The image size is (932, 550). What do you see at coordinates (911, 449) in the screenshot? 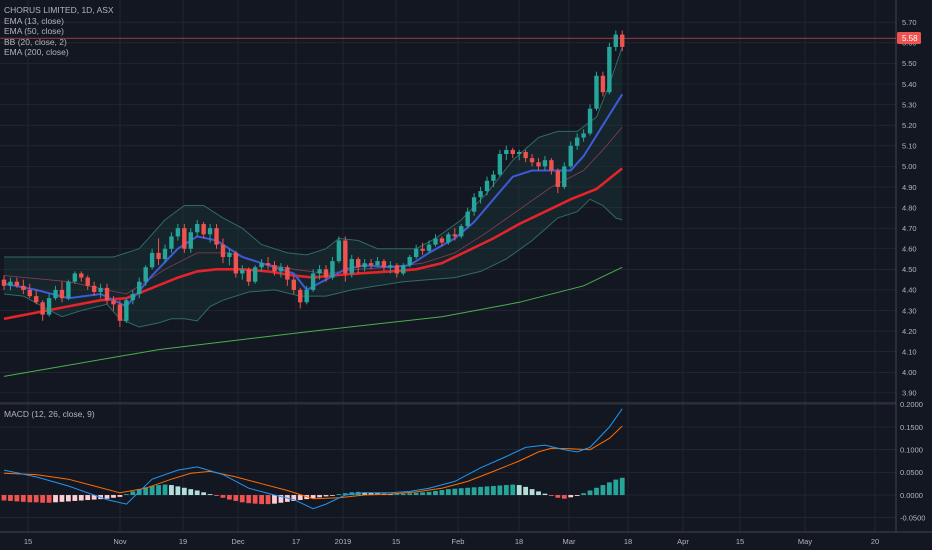
I see `macd-tick-label: 0.1000` at bounding box center [911, 449].